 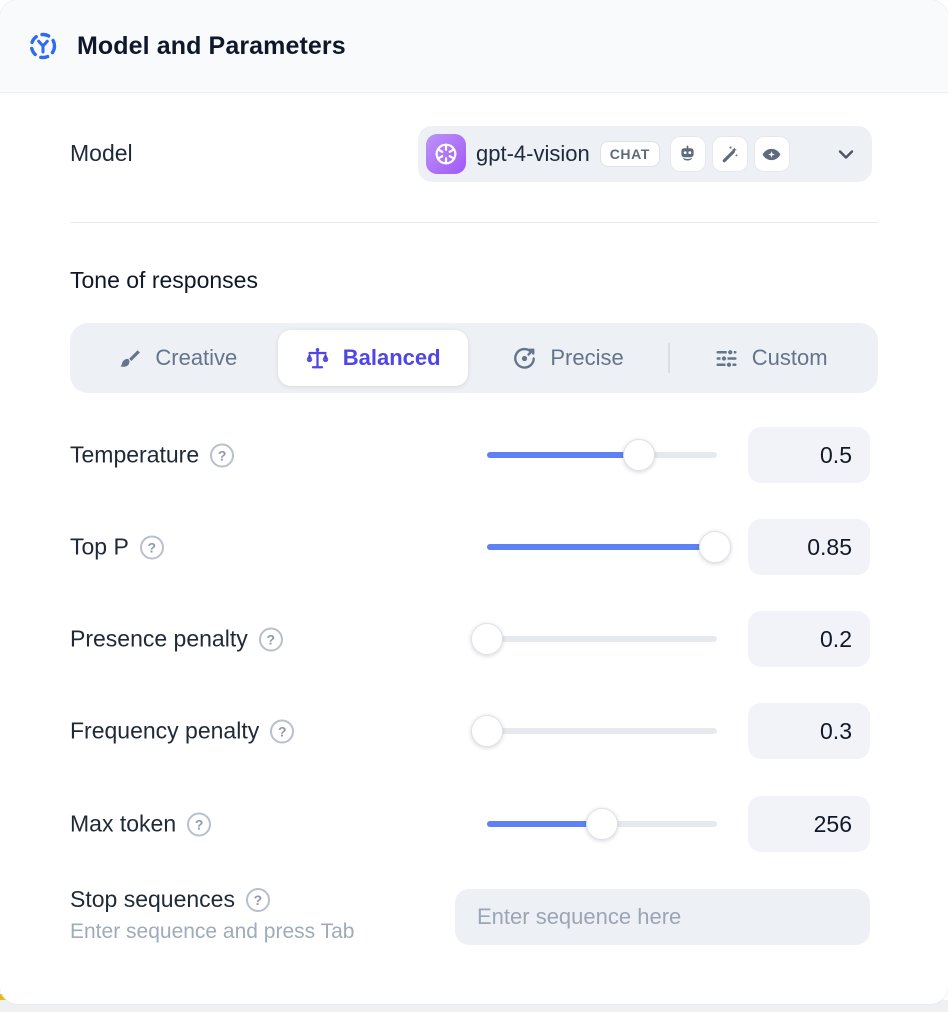 What do you see at coordinates (474, 222) in the screenshot?
I see `section-divider` at bounding box center [474, 222].